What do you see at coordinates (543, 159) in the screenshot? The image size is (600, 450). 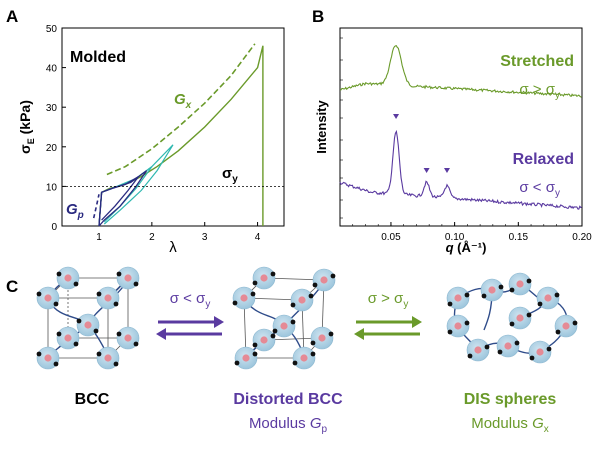 I see `relaxed-label: Relaxed` at bounding box center [543, 159].